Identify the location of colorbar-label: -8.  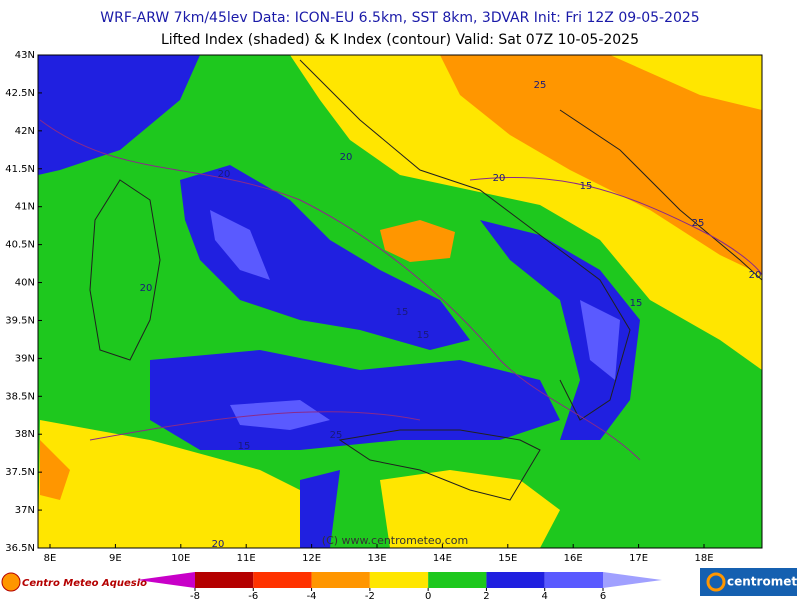
(195, 595).